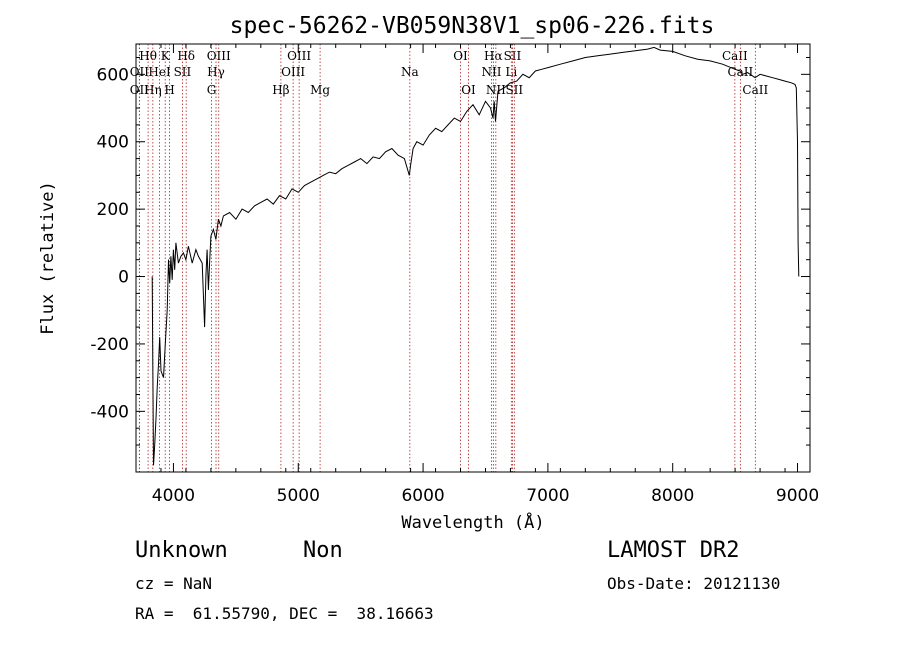  I want to click on marker-label: Hβ, so click(280, 90).